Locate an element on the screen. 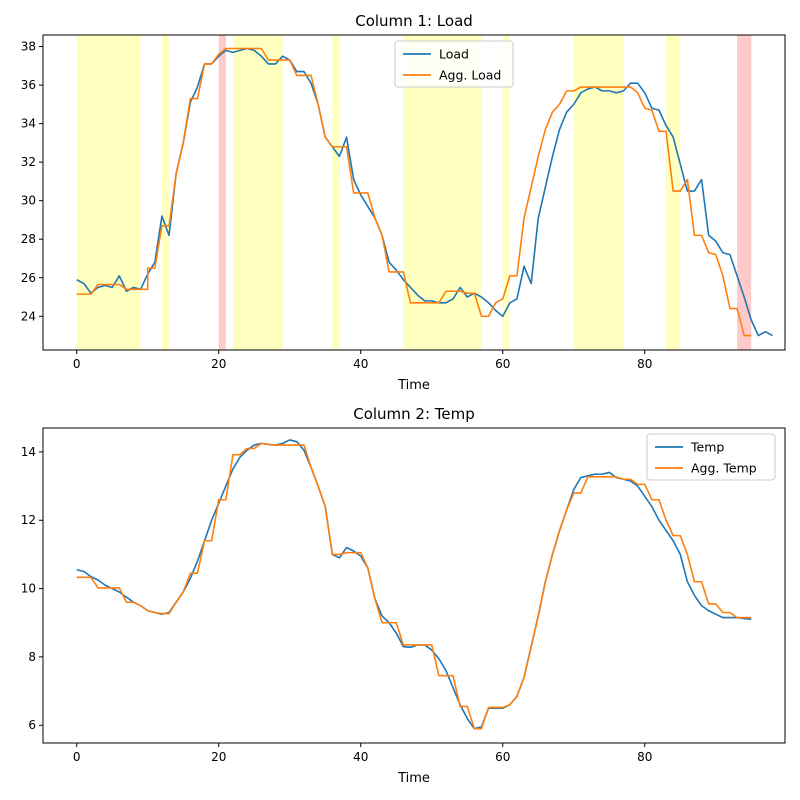  chart1-title: Column 2: Temp is located at coordinates (414, 414).